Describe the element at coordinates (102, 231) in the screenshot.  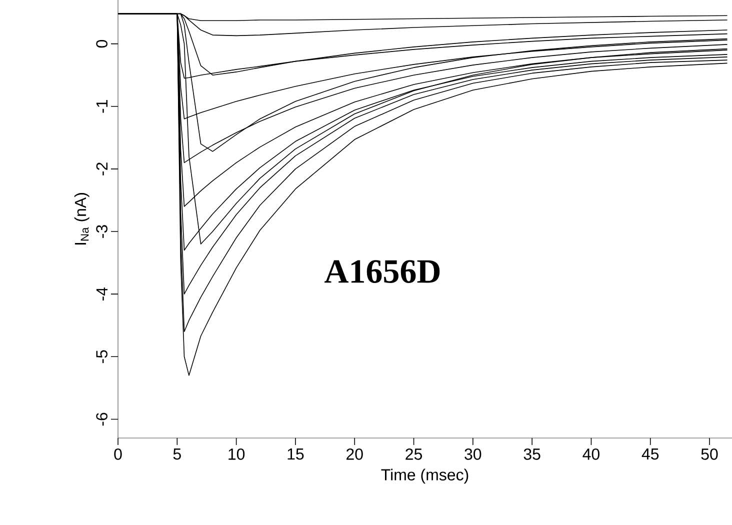
I see `y-tick-label: -3` at that location.